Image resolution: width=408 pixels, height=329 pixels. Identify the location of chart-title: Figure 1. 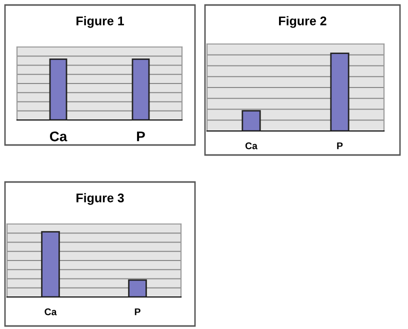
(100, 22).